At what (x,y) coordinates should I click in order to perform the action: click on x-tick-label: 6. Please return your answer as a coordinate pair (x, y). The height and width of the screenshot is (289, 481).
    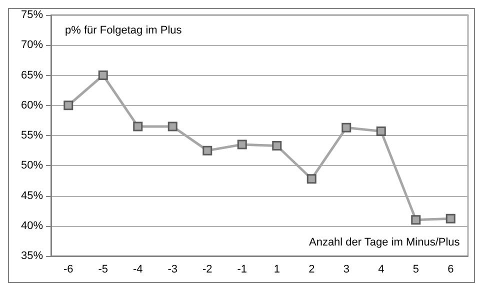
    Looking at the image, I should click on (451, 270).